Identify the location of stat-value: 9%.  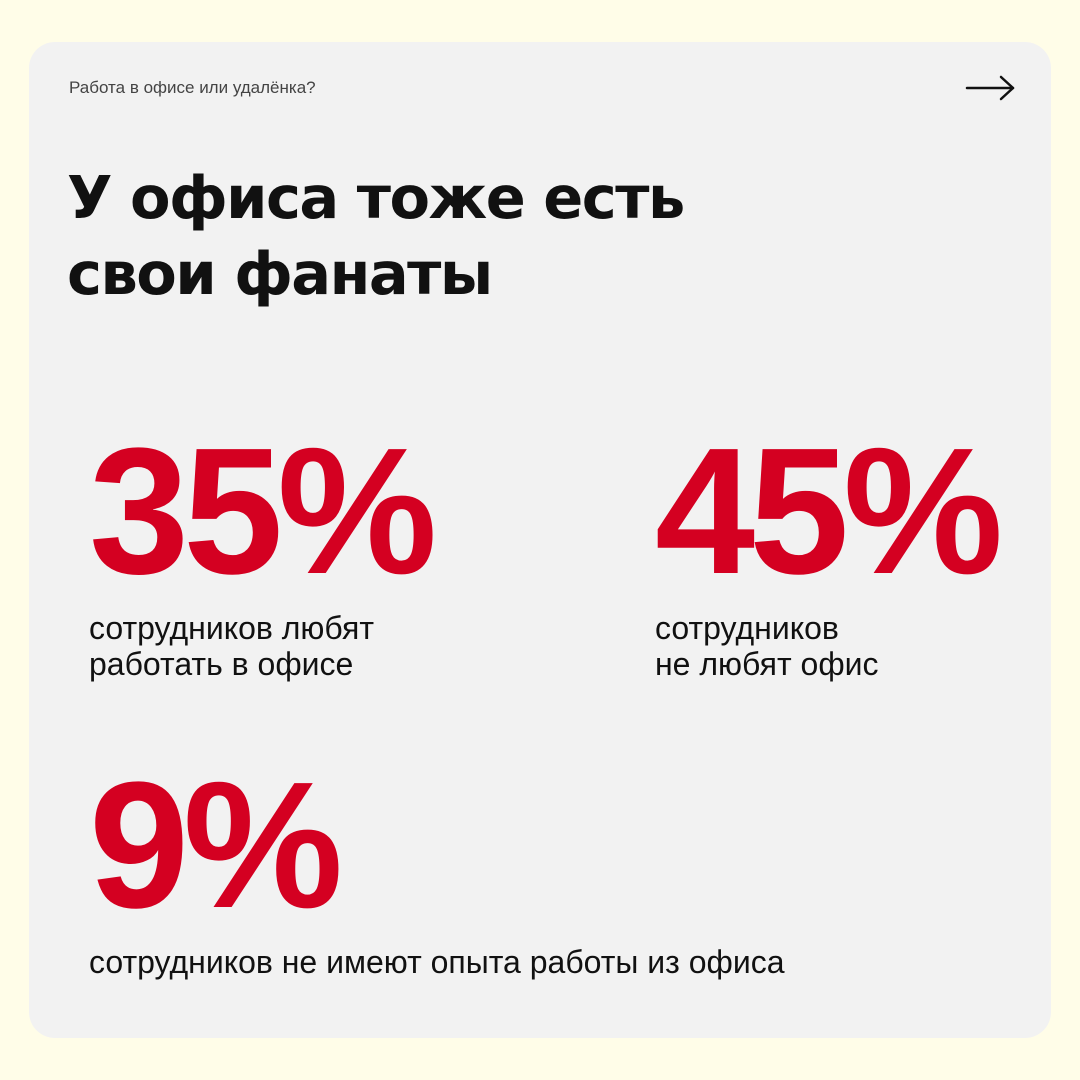
(216, 845).